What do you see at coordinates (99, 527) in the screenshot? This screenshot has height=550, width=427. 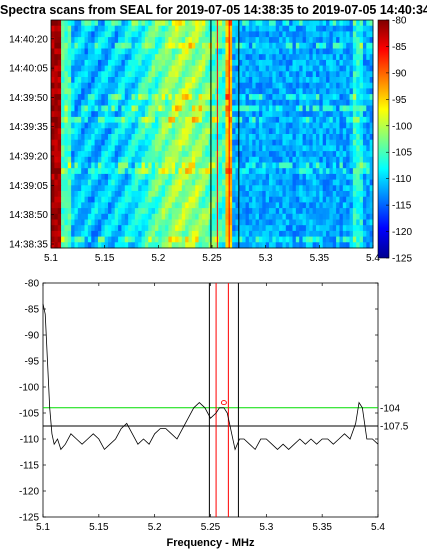 I see `line-xtick-label: 5.15` at bounding box center [99, 527].